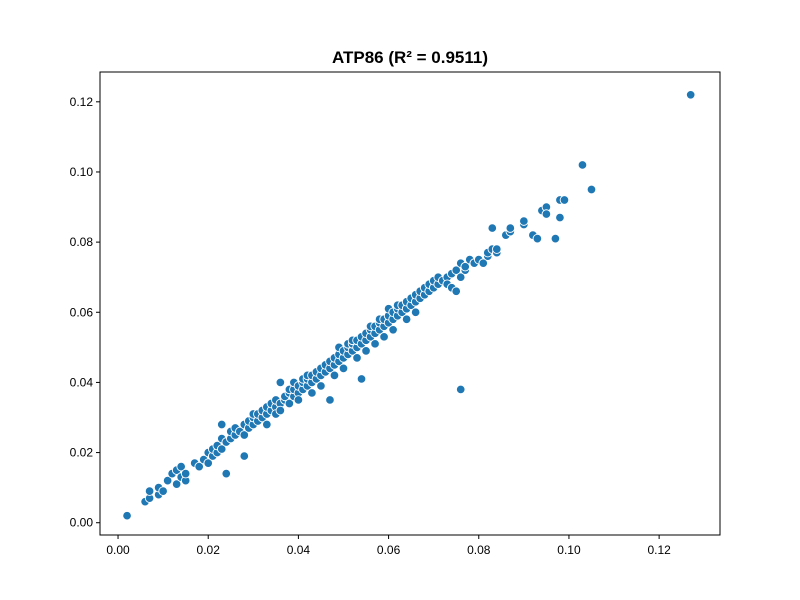 The width and height of the screenshot is (800, 600). Describe the element at coordinates (82, 102) in the screenshot. I see `y-tick-label: 0.12` at that location.